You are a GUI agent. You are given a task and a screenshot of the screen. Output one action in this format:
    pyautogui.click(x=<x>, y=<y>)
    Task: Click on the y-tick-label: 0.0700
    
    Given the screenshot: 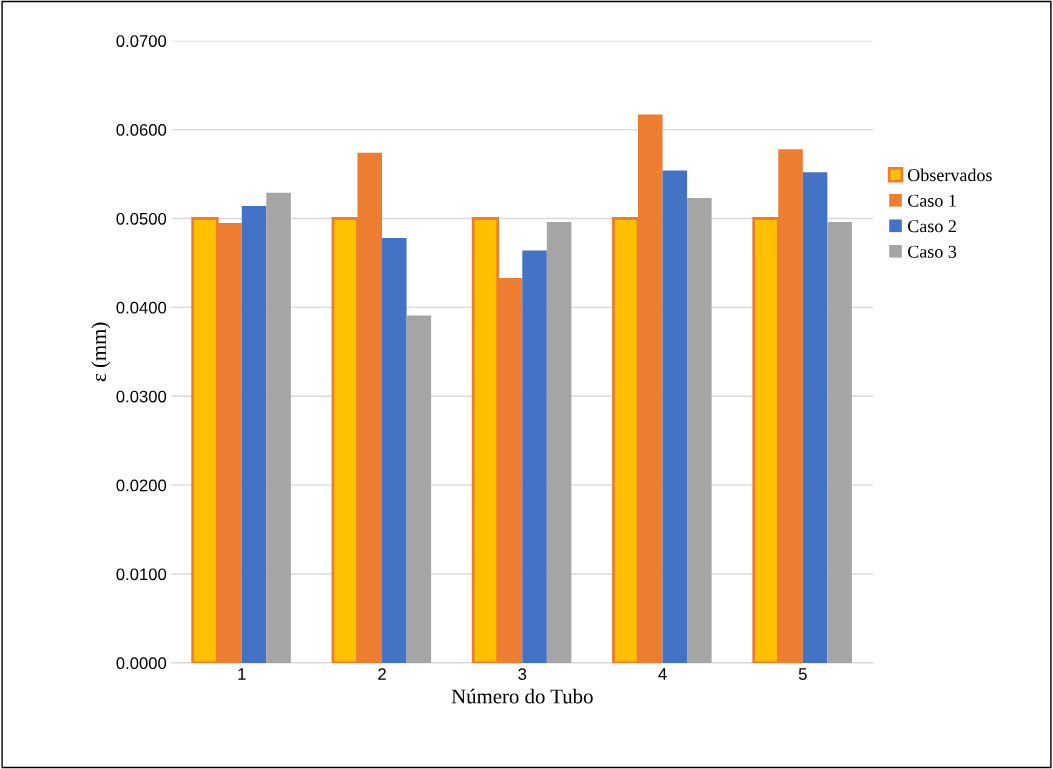 What is the action you would take?
    pyautogui.click(x=141, y=41)
    